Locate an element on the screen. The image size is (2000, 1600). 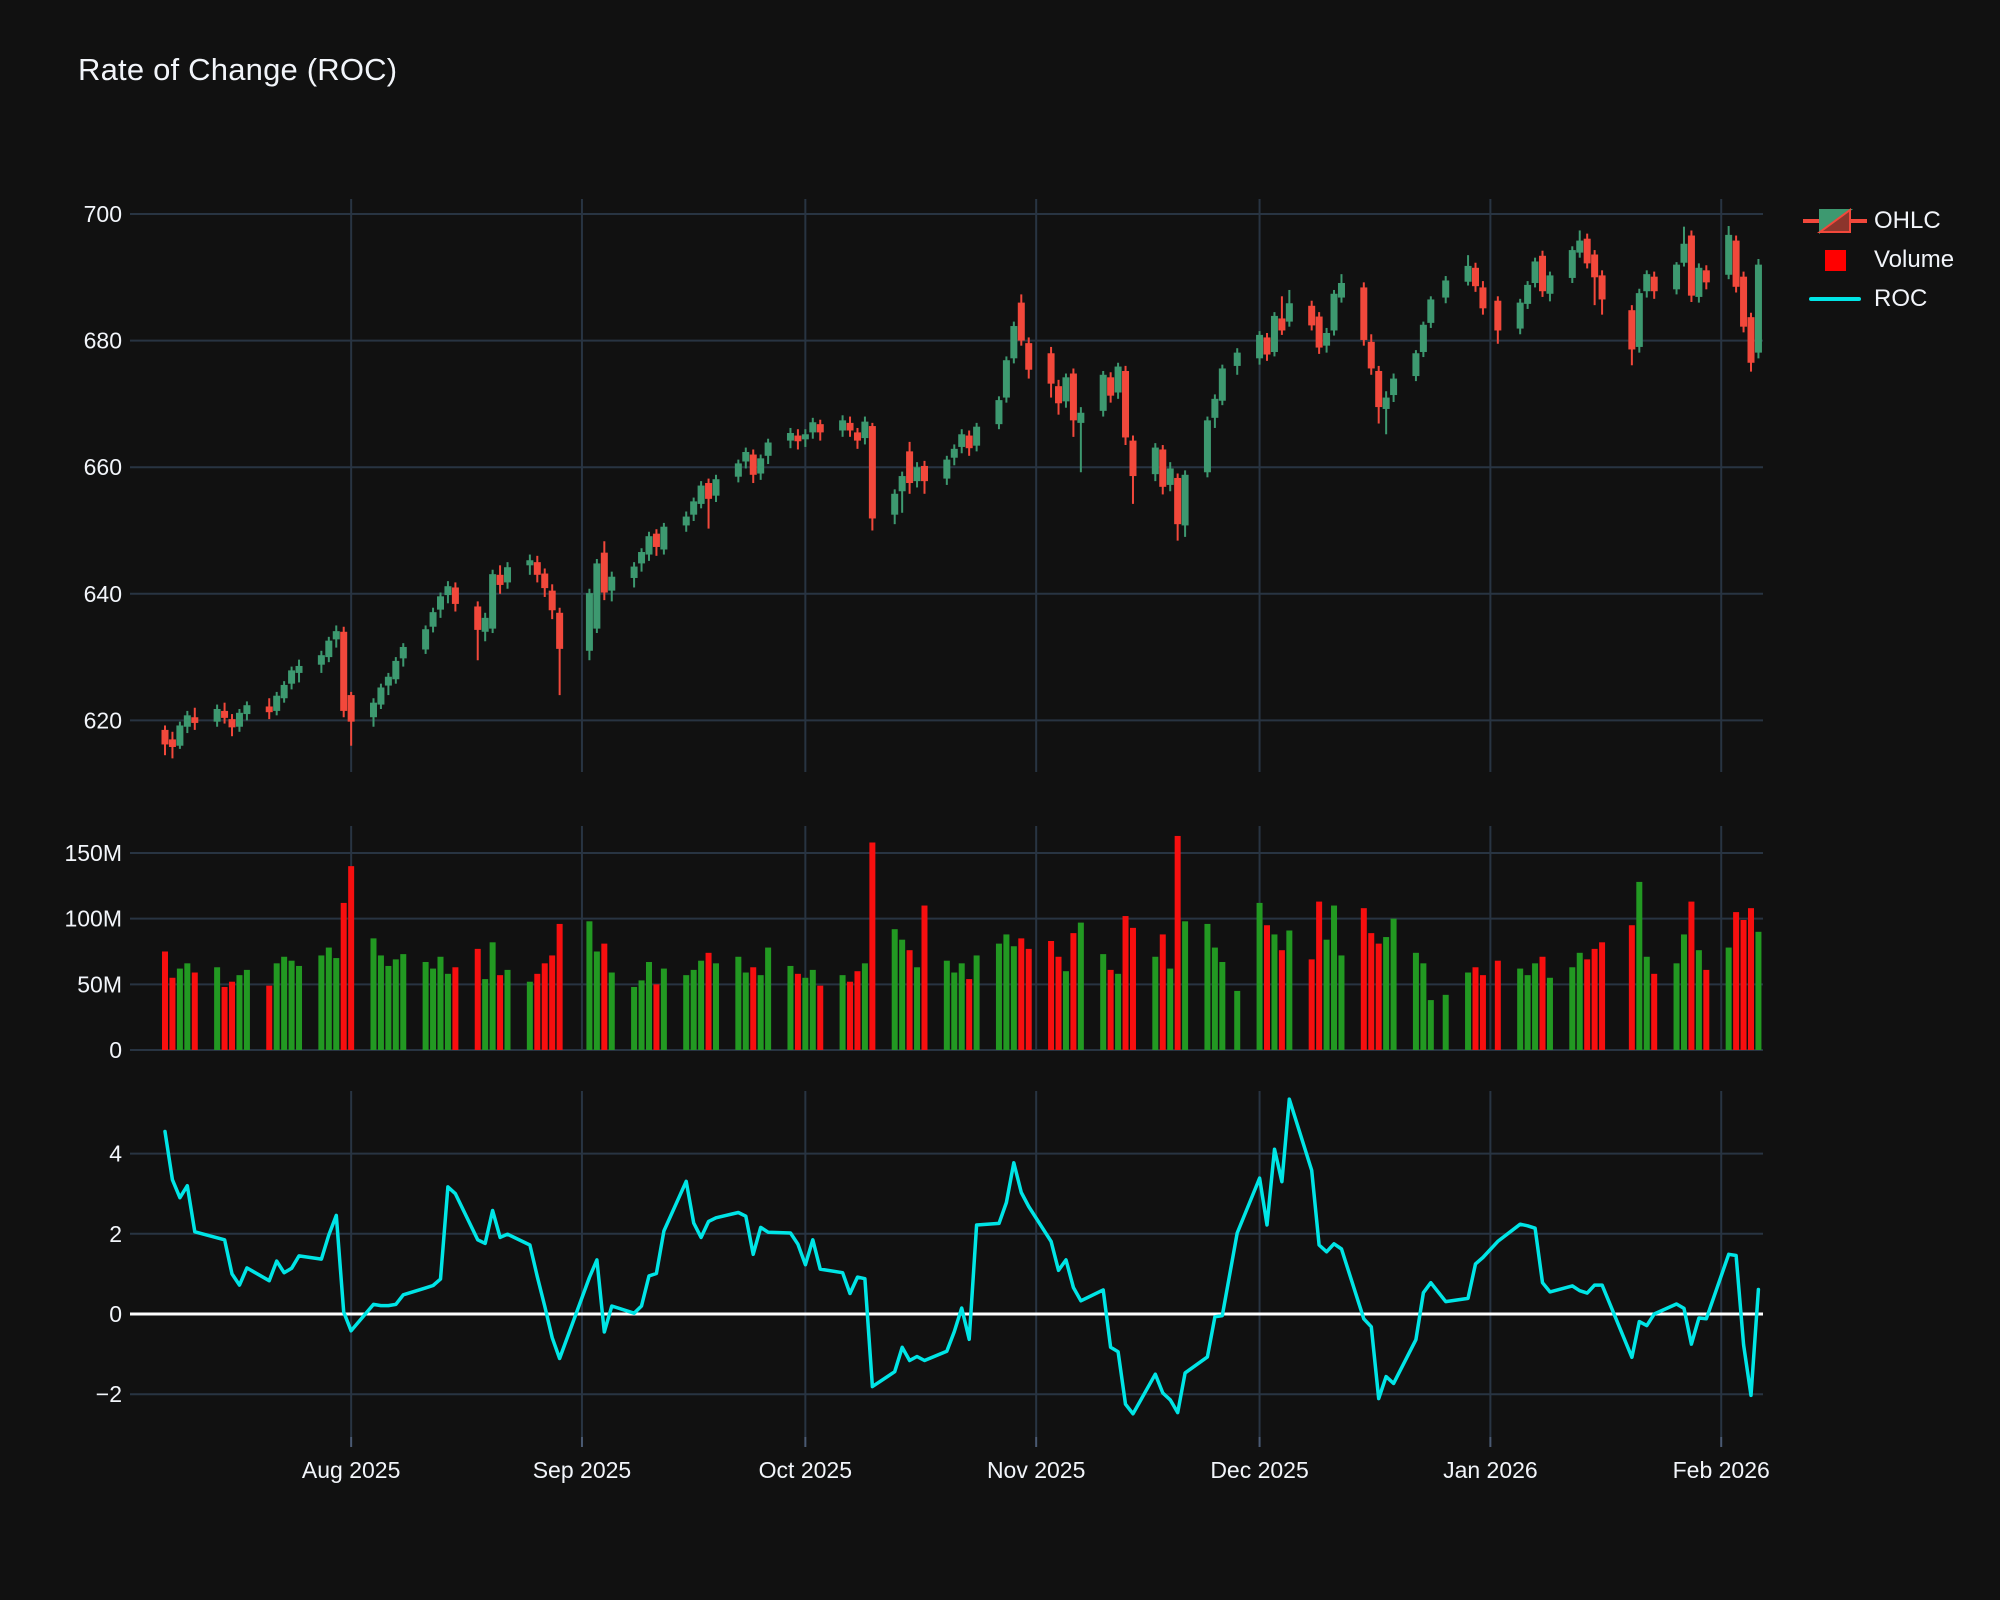
svg-text: Jan 2026 is located at coordinates (1490, 1470).